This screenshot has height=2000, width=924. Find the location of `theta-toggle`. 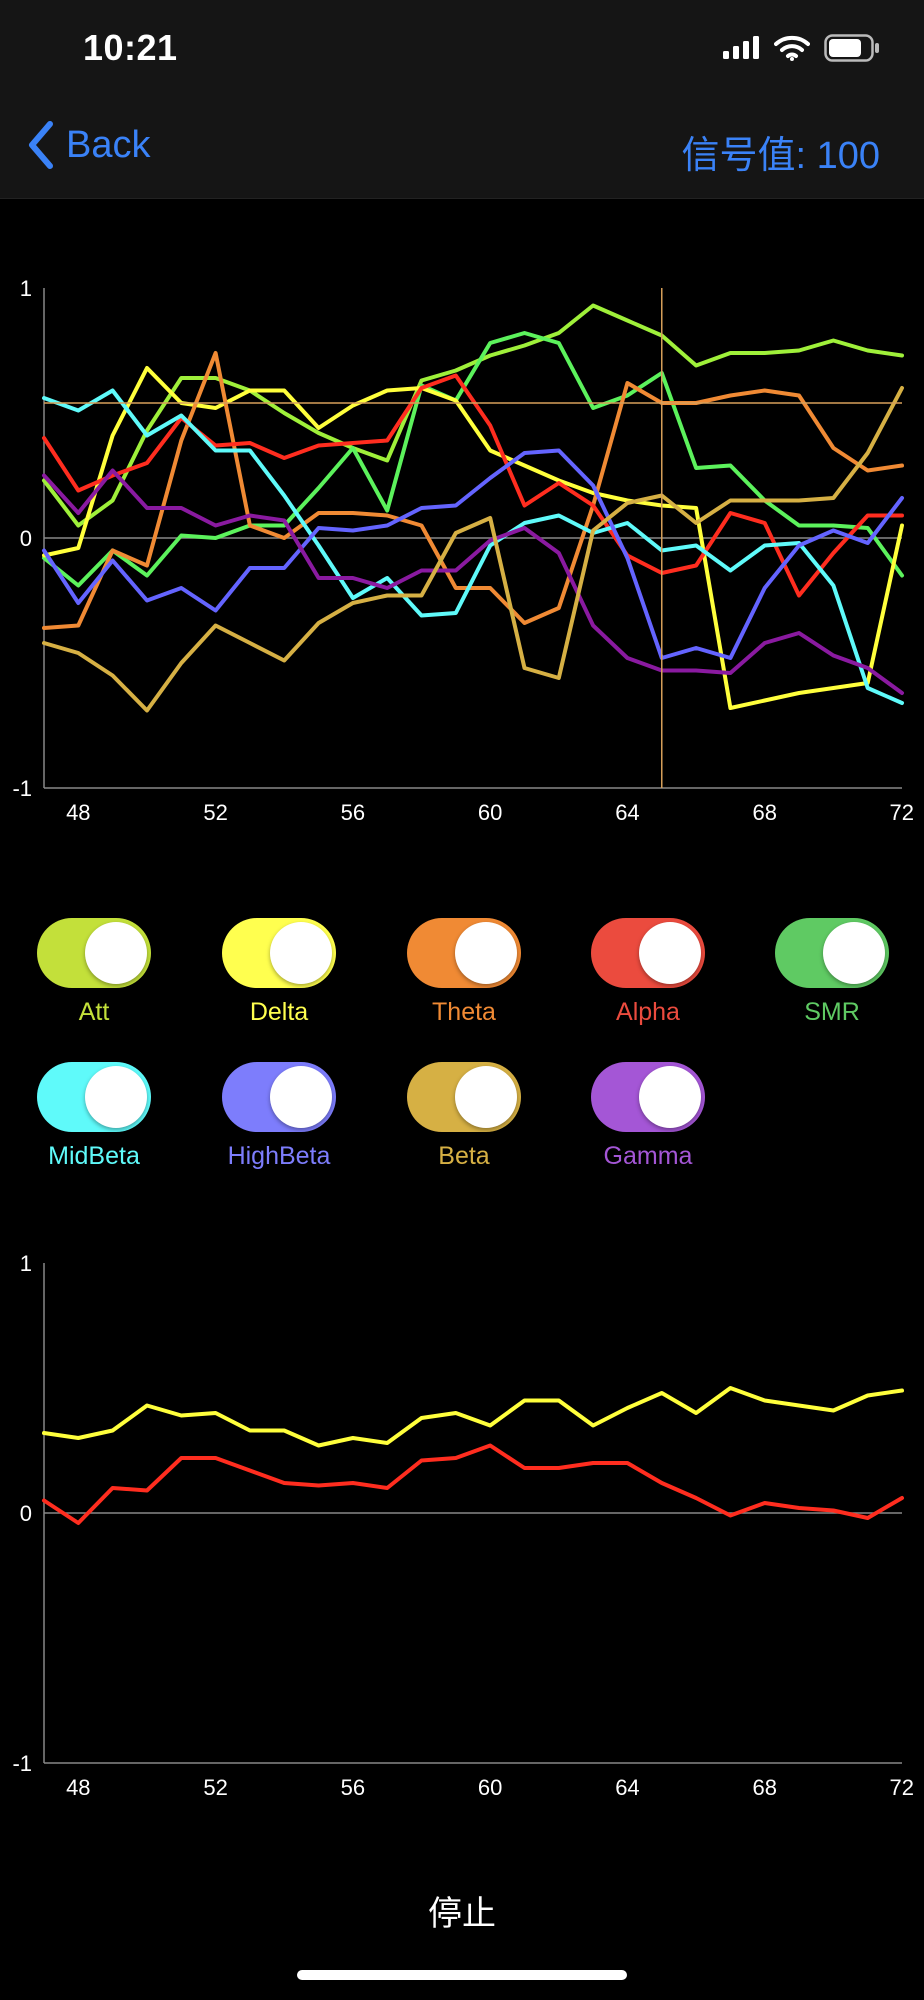

theta-toggle is located at coordinates (464, 953).